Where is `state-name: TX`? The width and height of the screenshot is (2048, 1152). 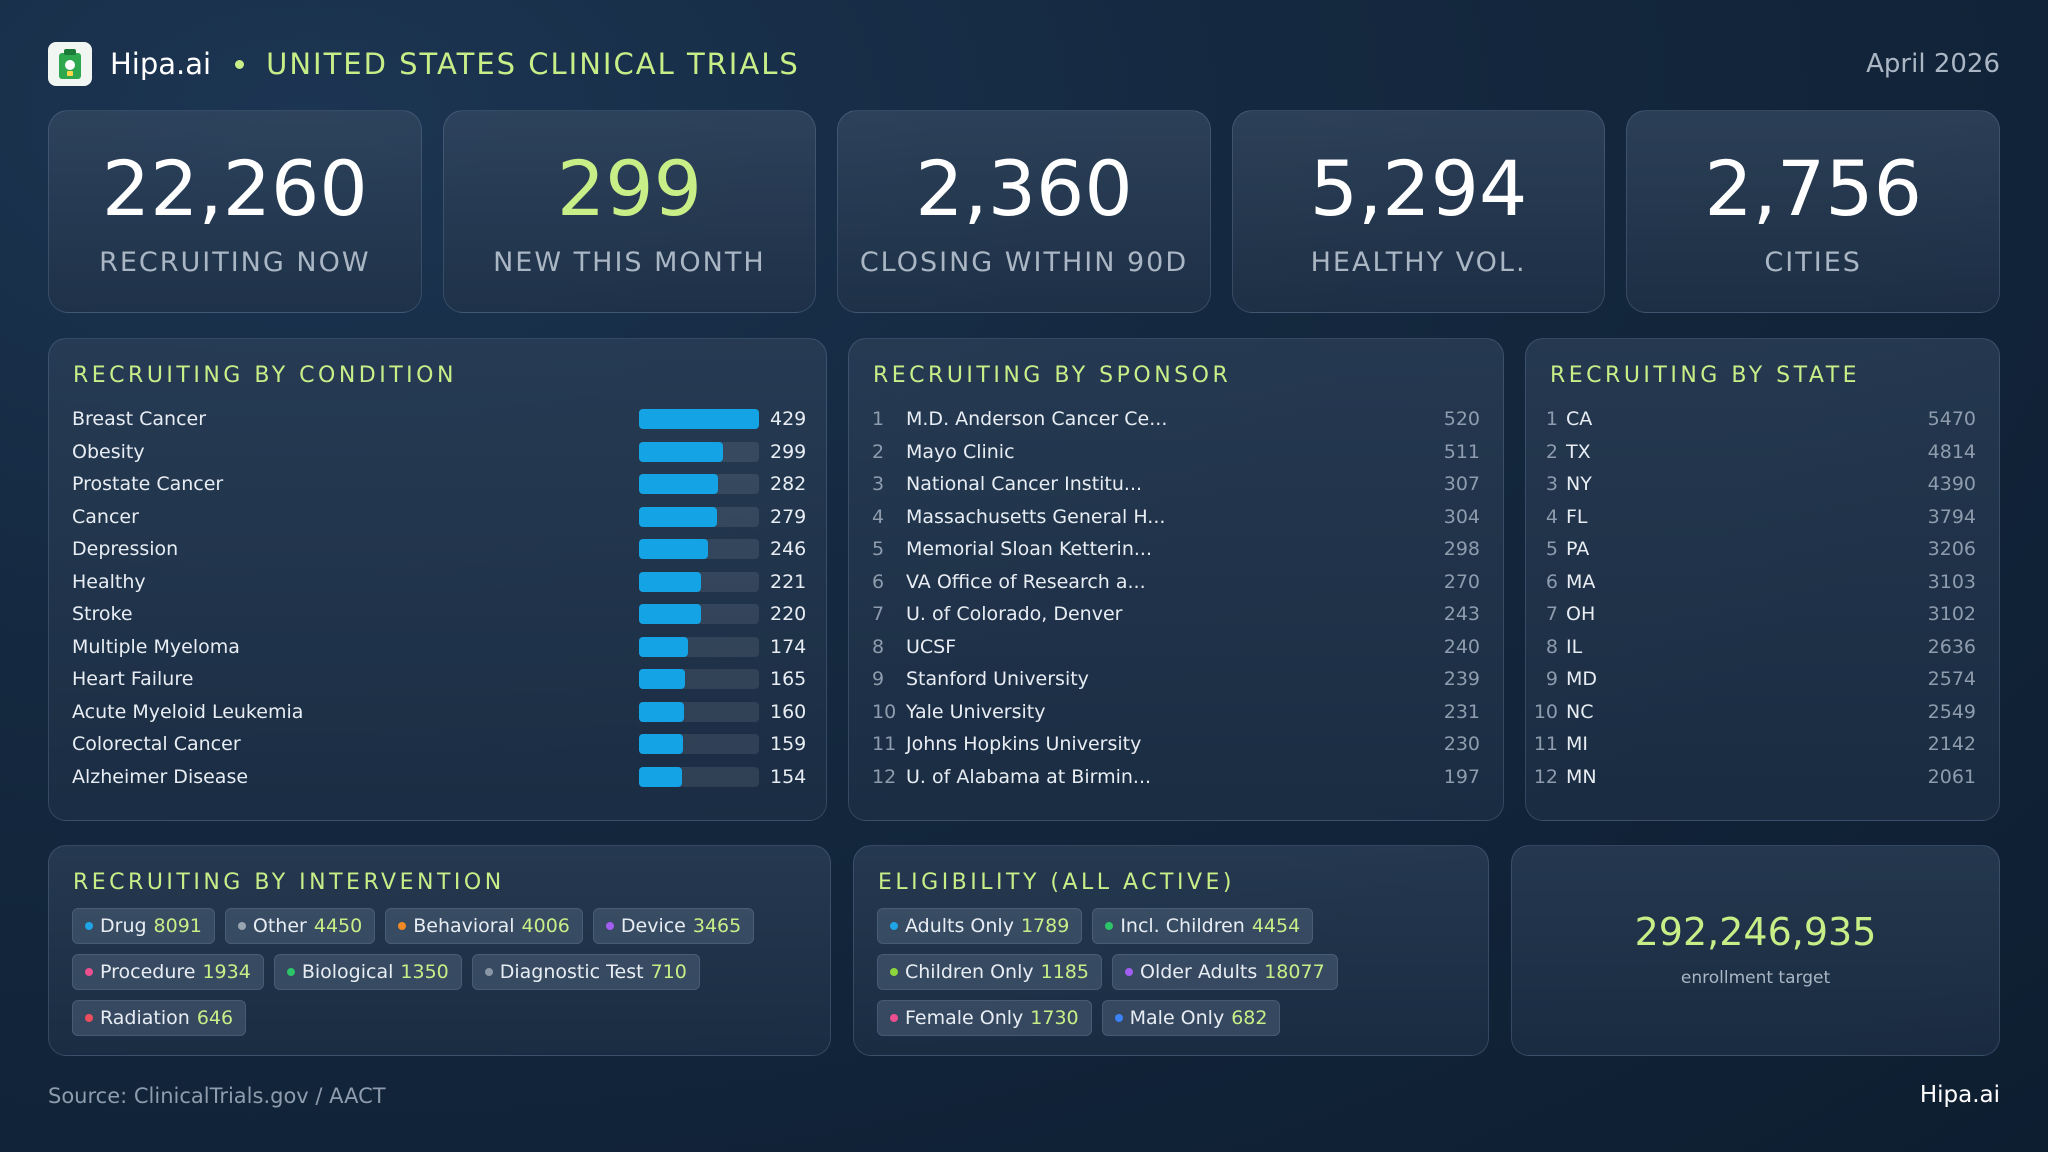
state-name: TX is located at coordinates (1578, 451).